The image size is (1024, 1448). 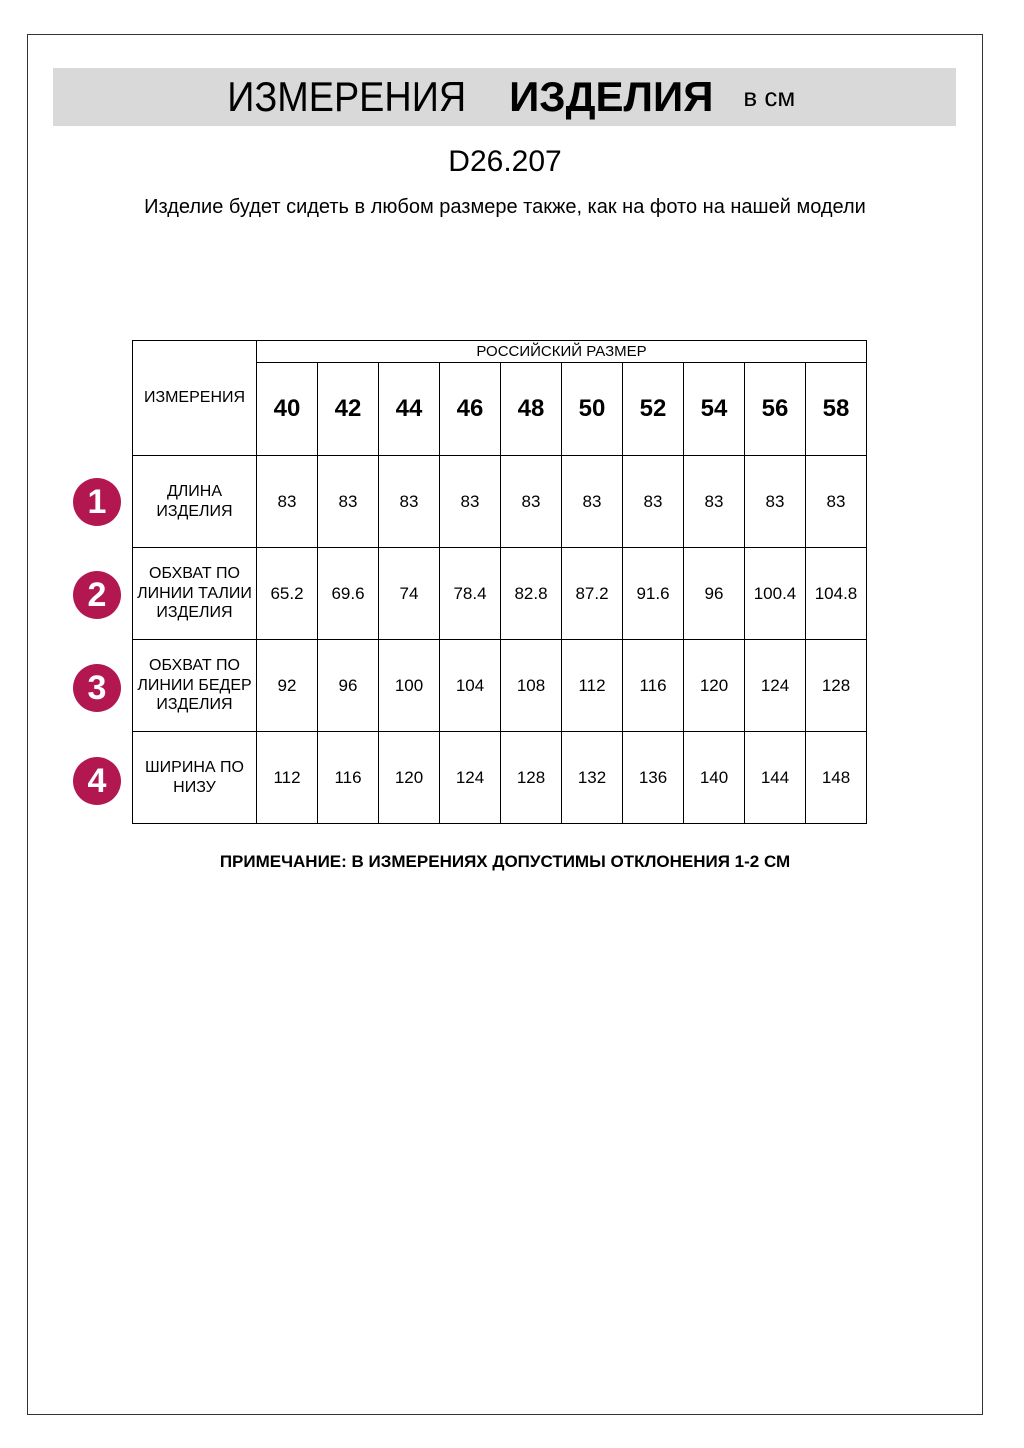 I want to click on measurement-value: 136, so click(x=653, y=777).